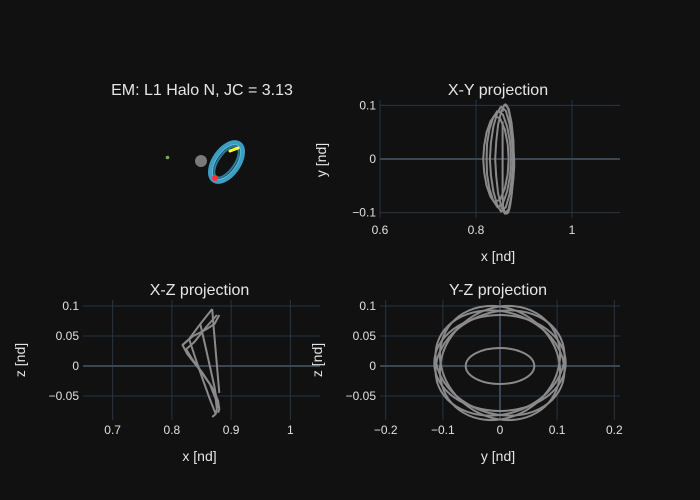 The height and width of the screenshot is (500, 700). What do you see at coordinates (234, 149) in the screenshot?
I see `start-marker` at bounding box center [234, 149].